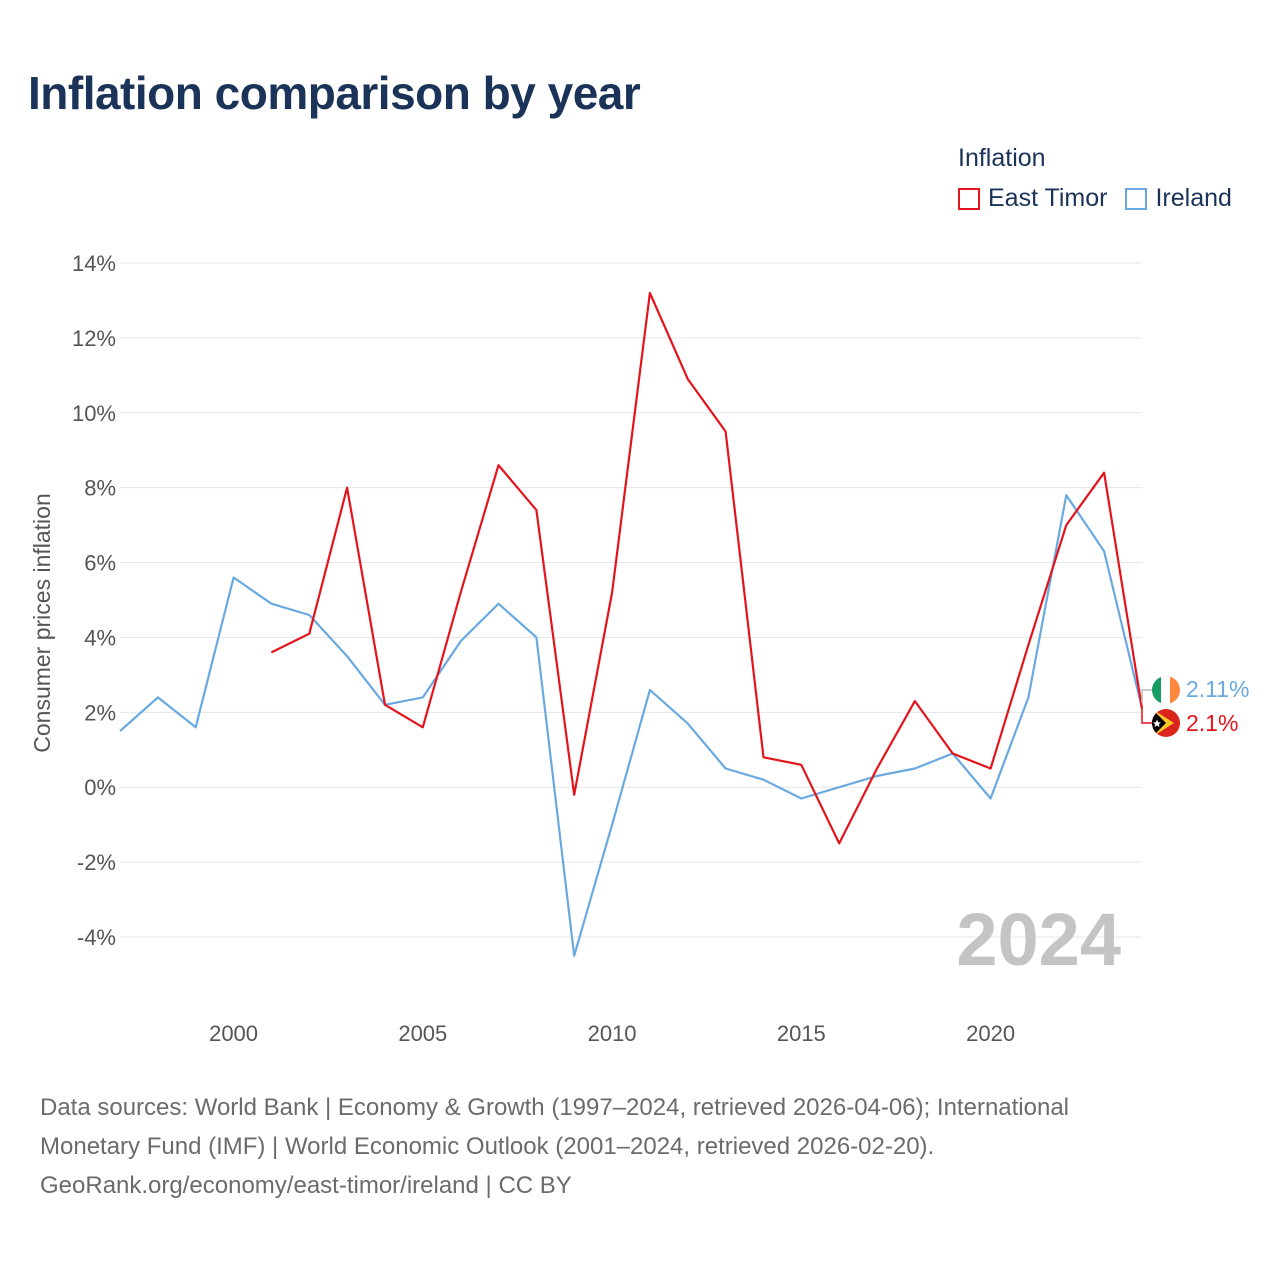 The width and height of the screenshot is (1280, 1280). I want to click on y-tick-label: -4%, so click(96, 937).